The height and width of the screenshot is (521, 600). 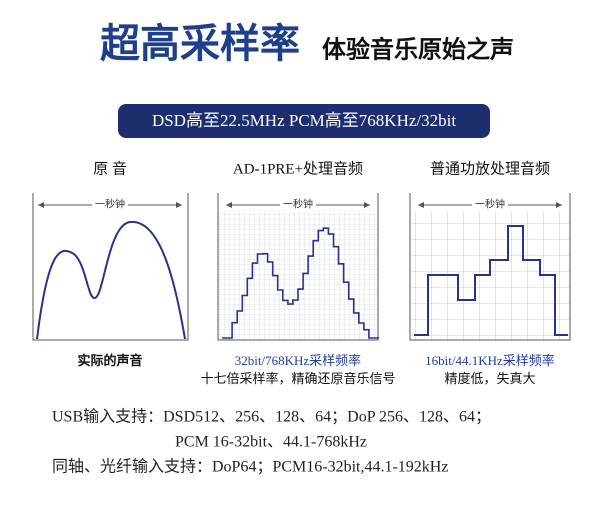 What do you see at coordinates (271, 442) in the screenshot?
I see `spec-line: PCM 16-32bit、44.1-768kHz` at bounding box center [271, 442].